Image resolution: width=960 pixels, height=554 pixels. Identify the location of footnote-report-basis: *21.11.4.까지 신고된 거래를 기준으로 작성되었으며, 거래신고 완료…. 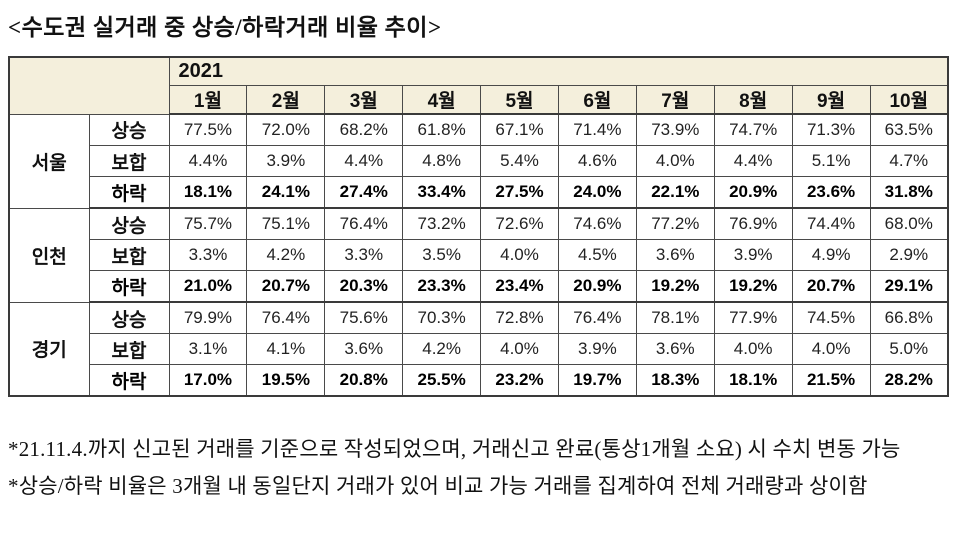
(454, 449).